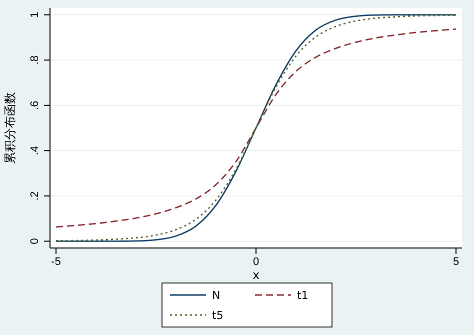  Describe the element at coordinates (216, 295) in the screenshot. I see `legend-label: N` at that location.